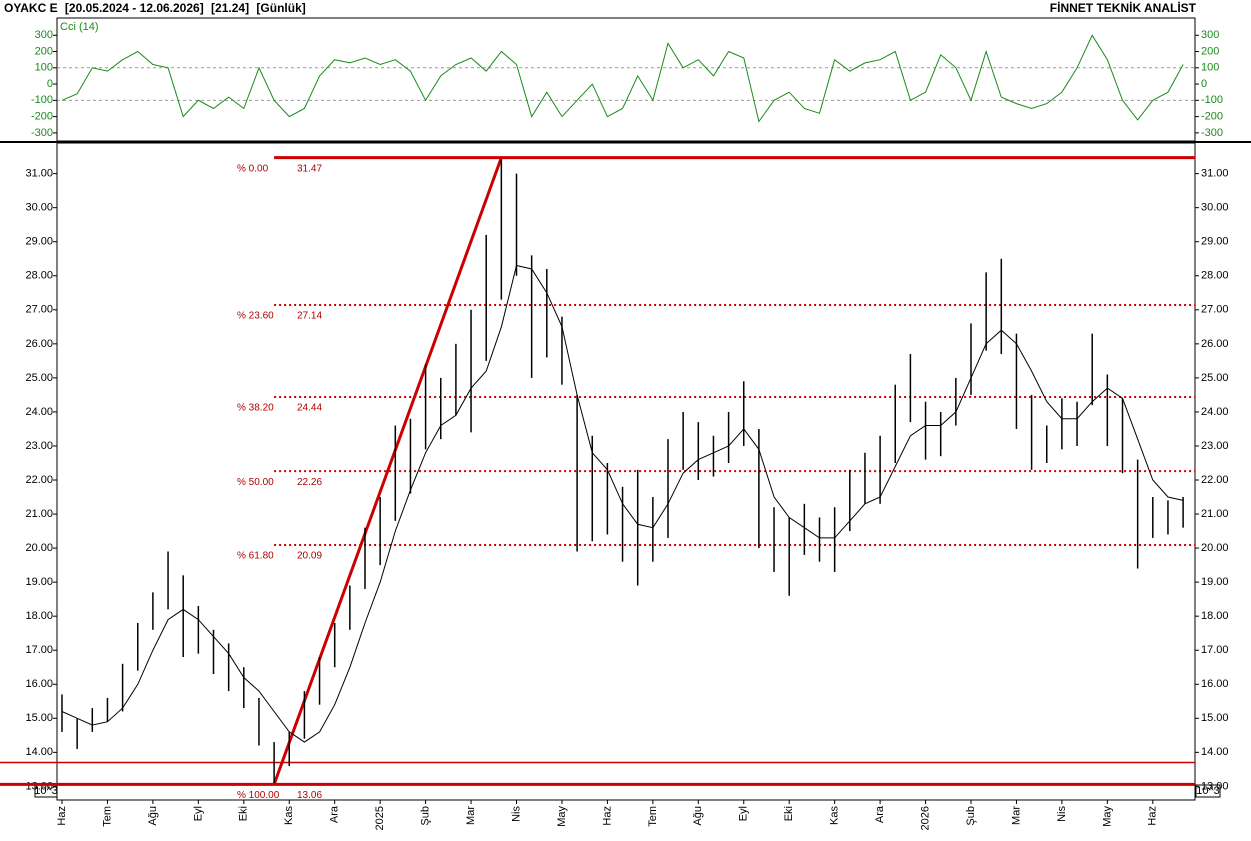  What do you see at coordinates (253, 168) in the screenshot?
I see `fib-label: % 0.00` at bounding box center [253, 168].